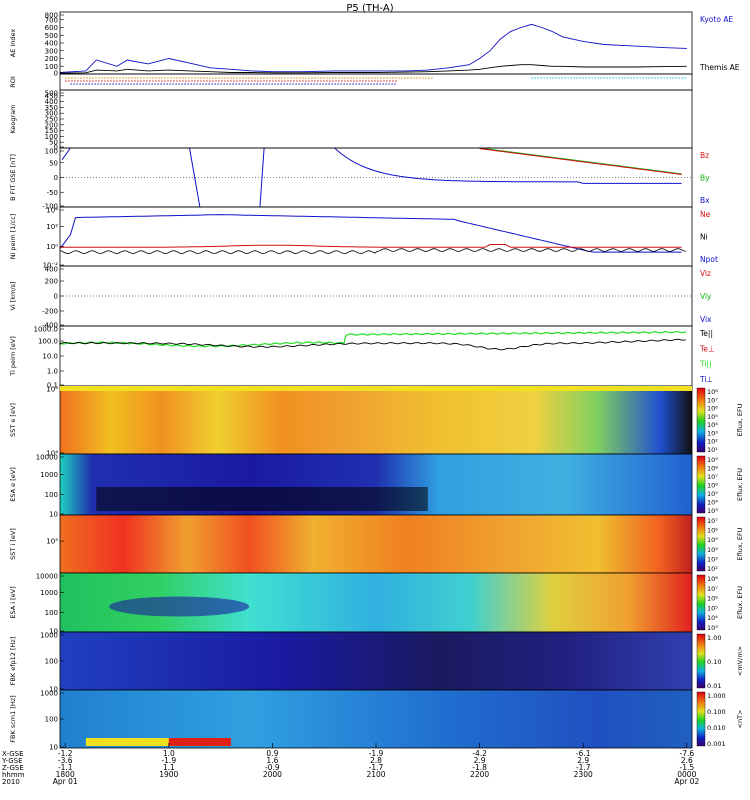  I want to click on colorbar-tick: 10⁴, so click(712, 425).